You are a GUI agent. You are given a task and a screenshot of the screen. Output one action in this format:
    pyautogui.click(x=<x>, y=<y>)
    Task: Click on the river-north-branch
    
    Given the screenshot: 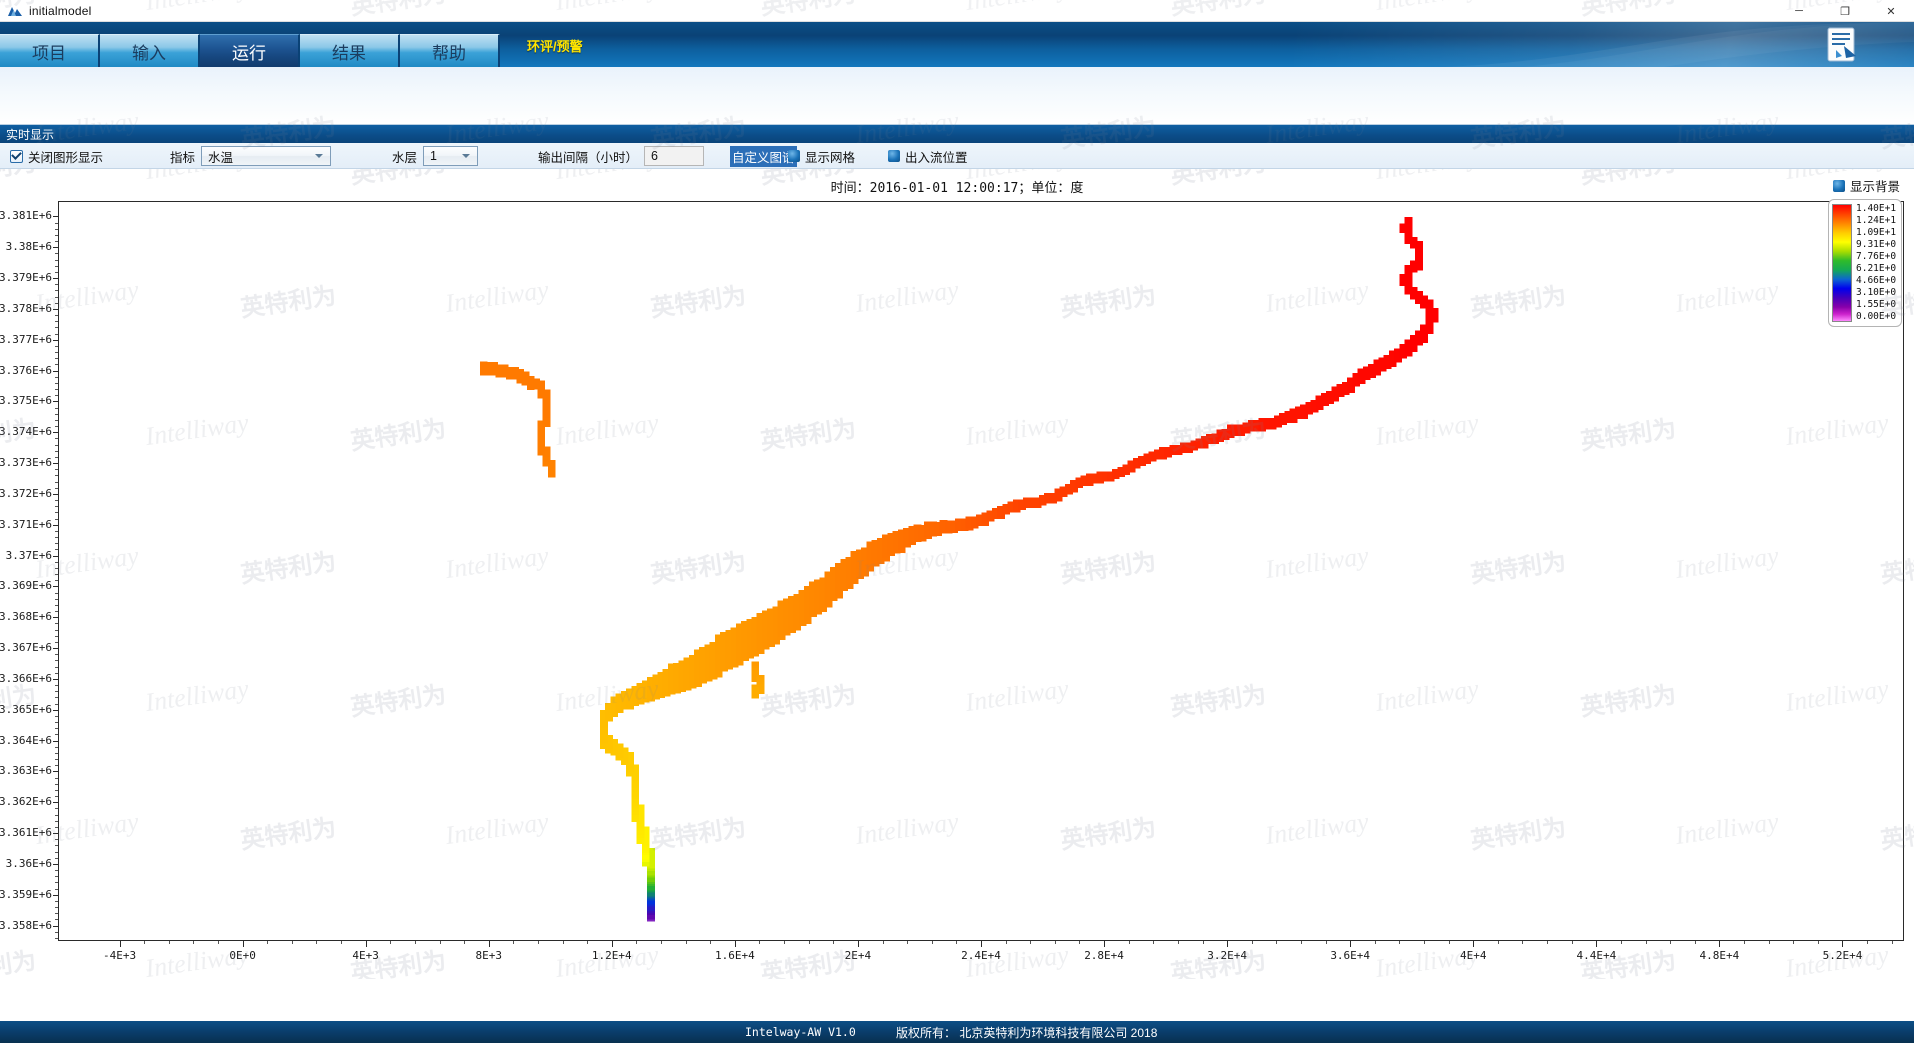 What is the action you would take?
    pyautogui.click(x=517, y=419)
    